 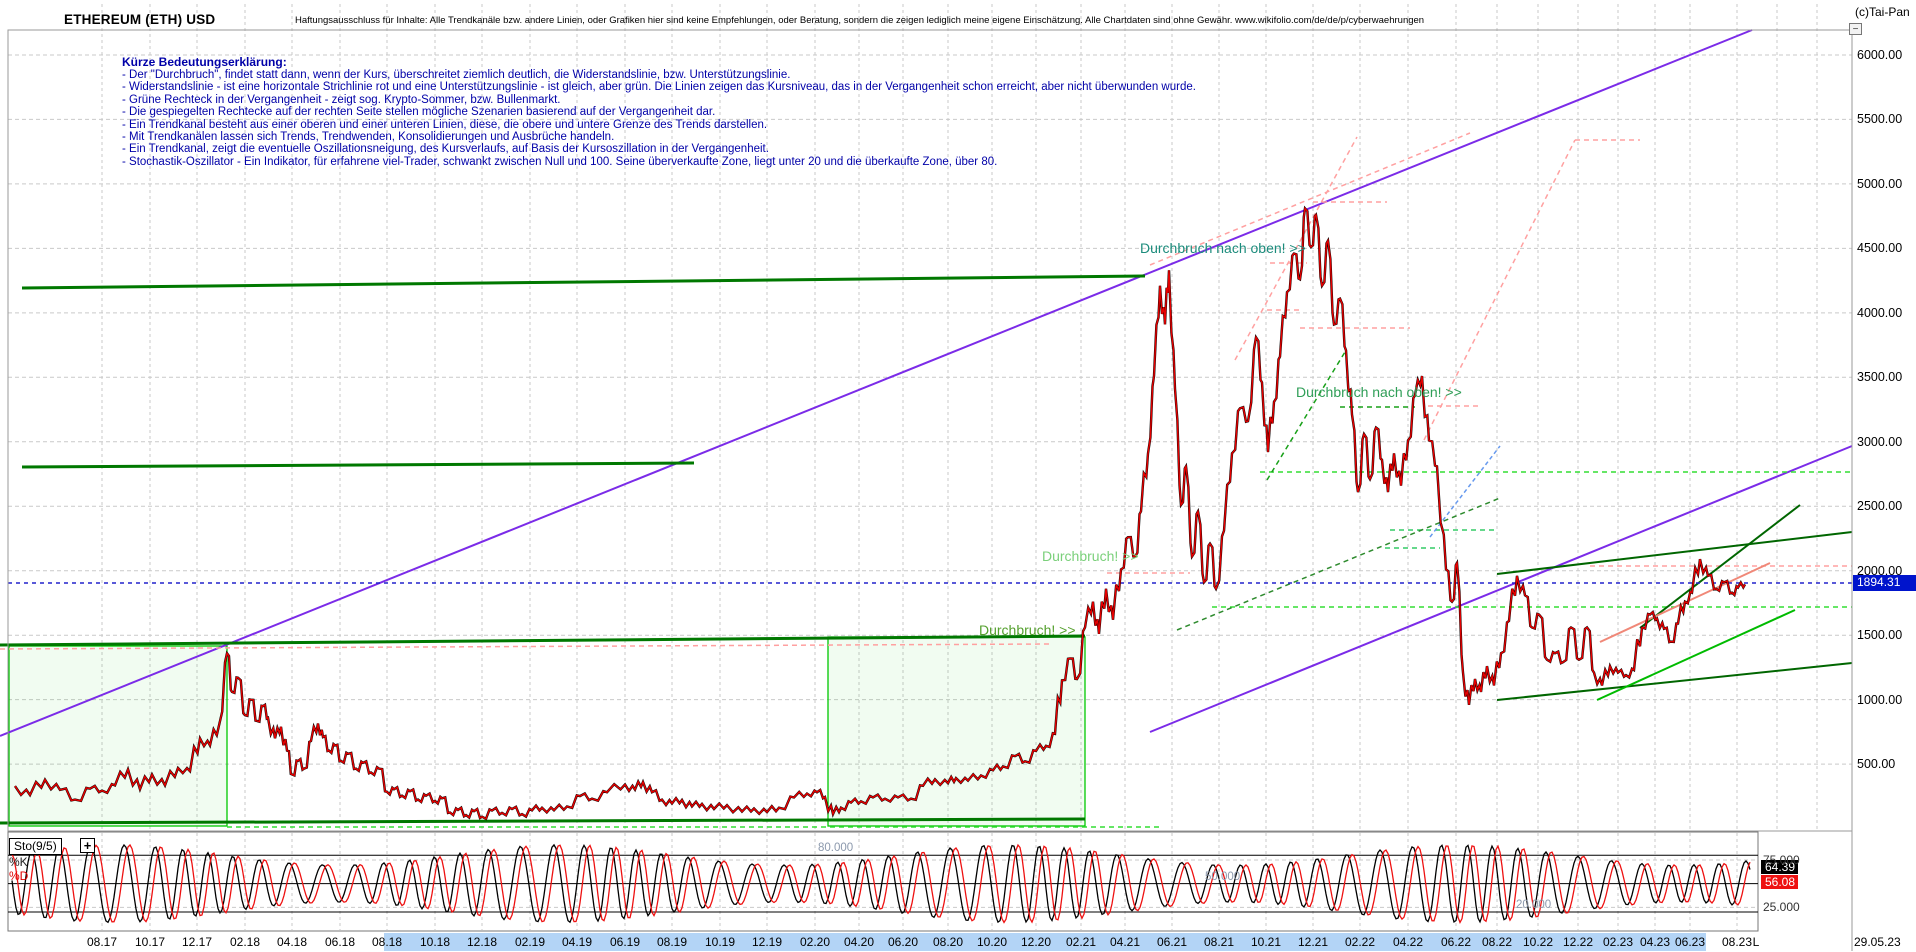 I want to click on stochastic-d-label: %D, so click(x=19, y=876).